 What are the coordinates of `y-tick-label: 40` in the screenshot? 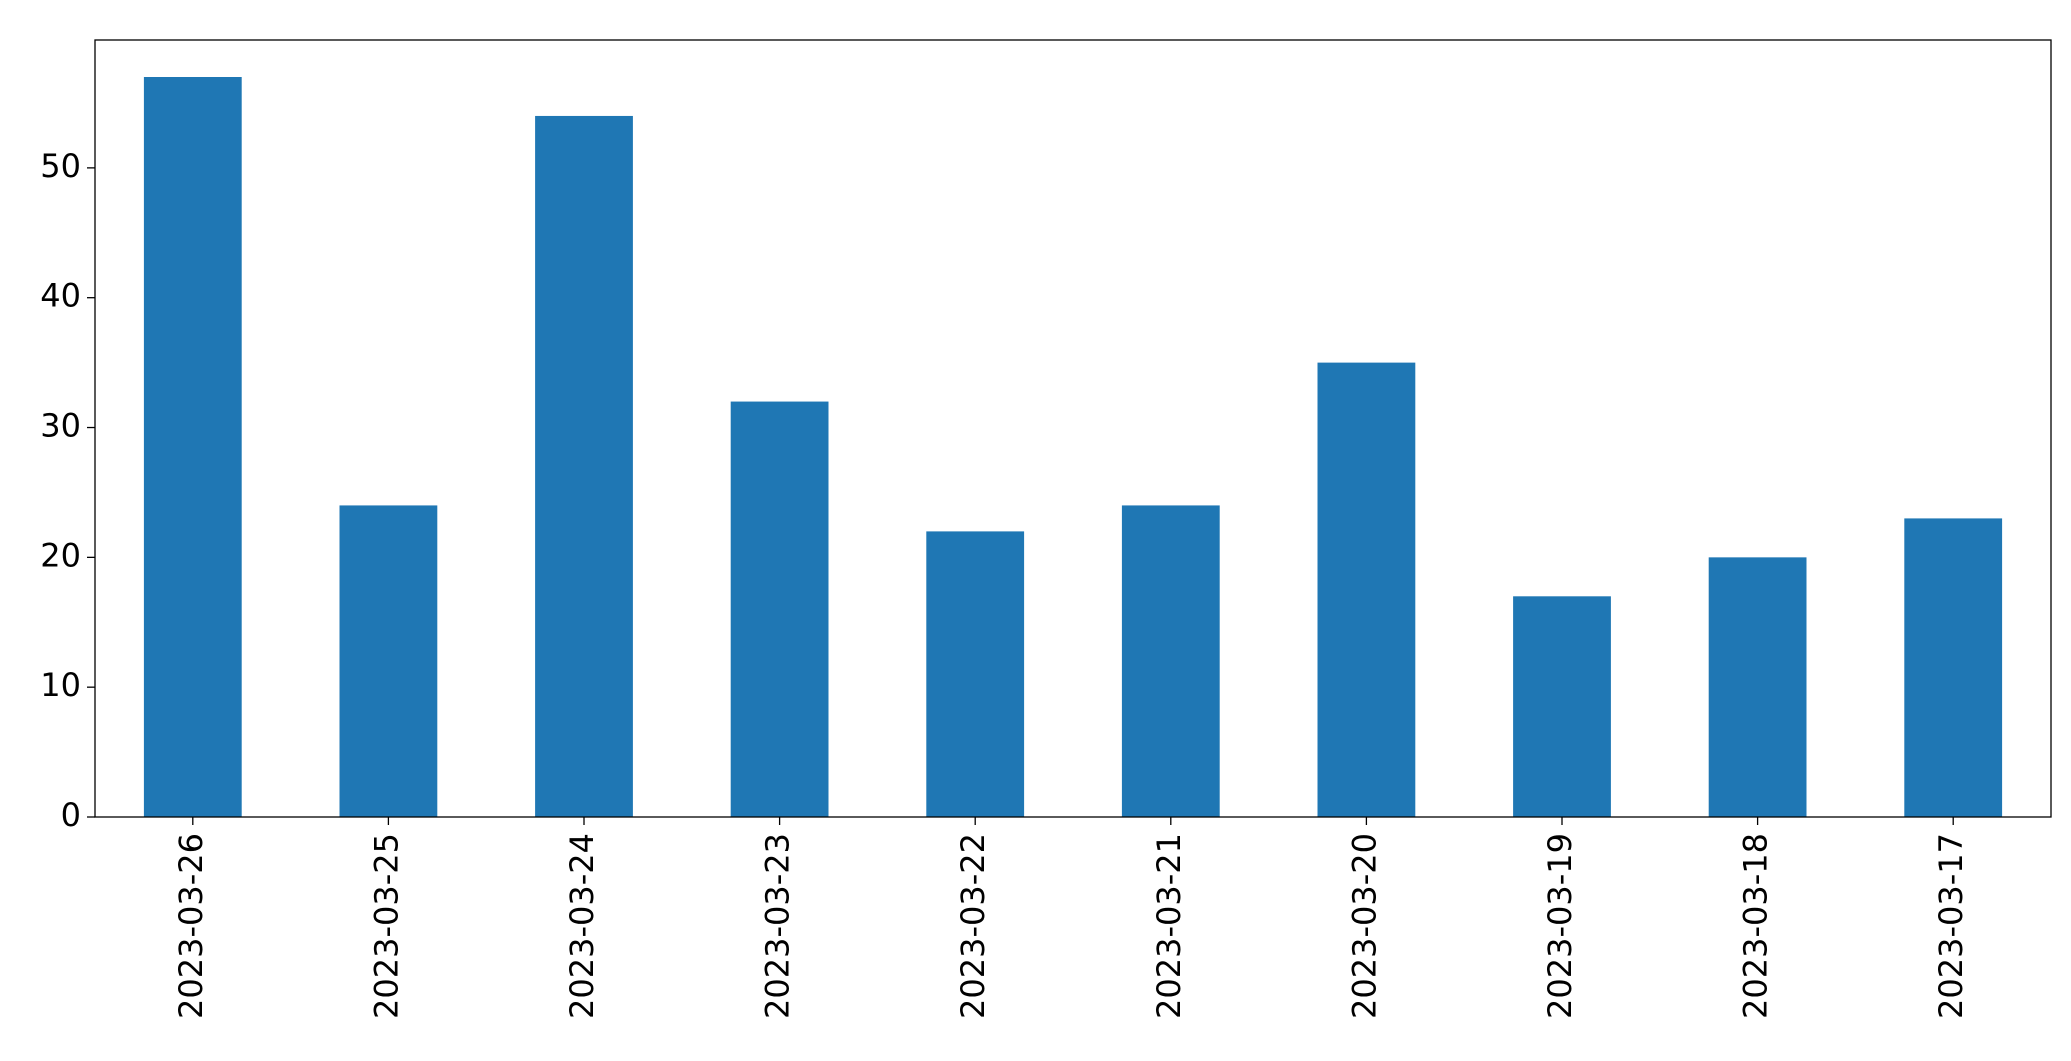 It's located at (60, 296).